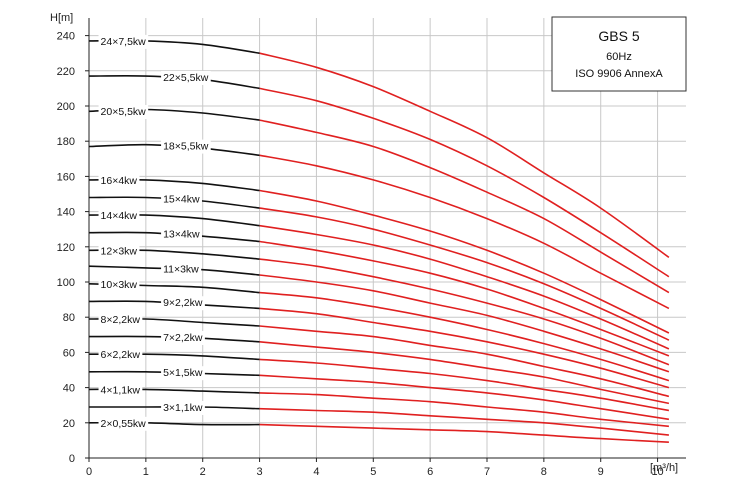 Image resolution: width=740 pixels, height=497 pixels. I want to click on curve-label: 10×3kw, so click(119, 285).